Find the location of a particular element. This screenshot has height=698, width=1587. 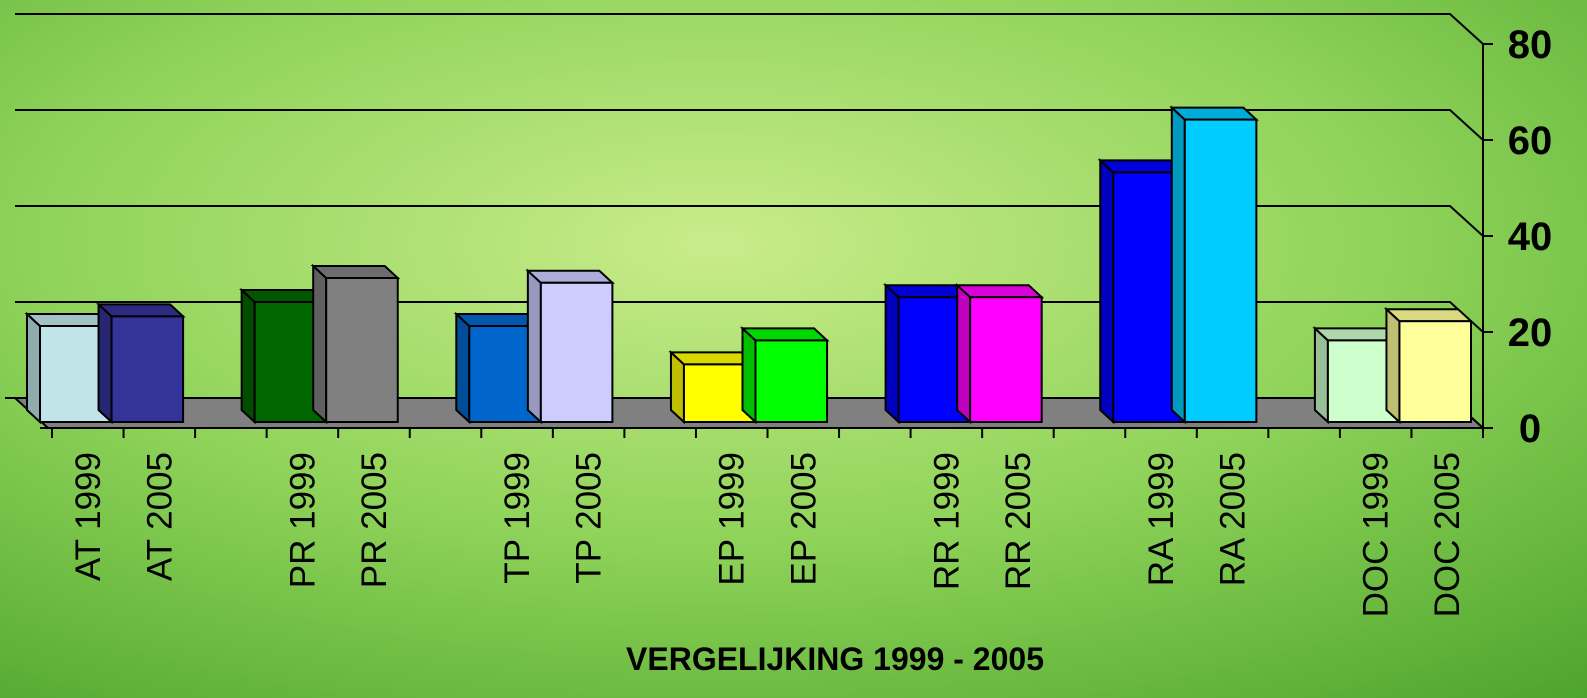

y-tick-label: 40 is located at coordinates (1530, 237).